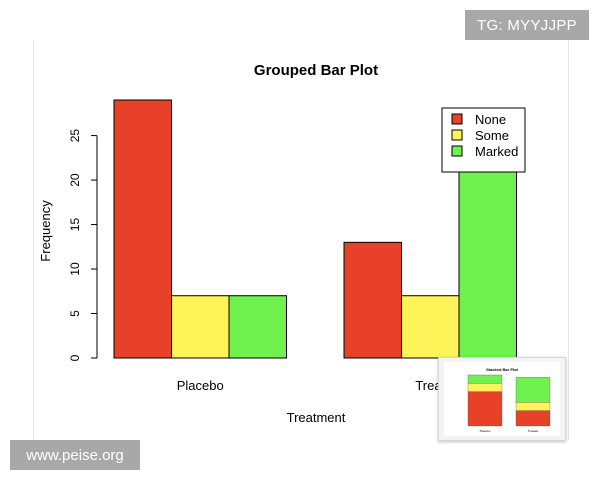 This screenshot has height=480, width=600. Describe the element at coordinates (533, 390) in the screenshot. I see `thumb-bar-marked-treated` at that location.